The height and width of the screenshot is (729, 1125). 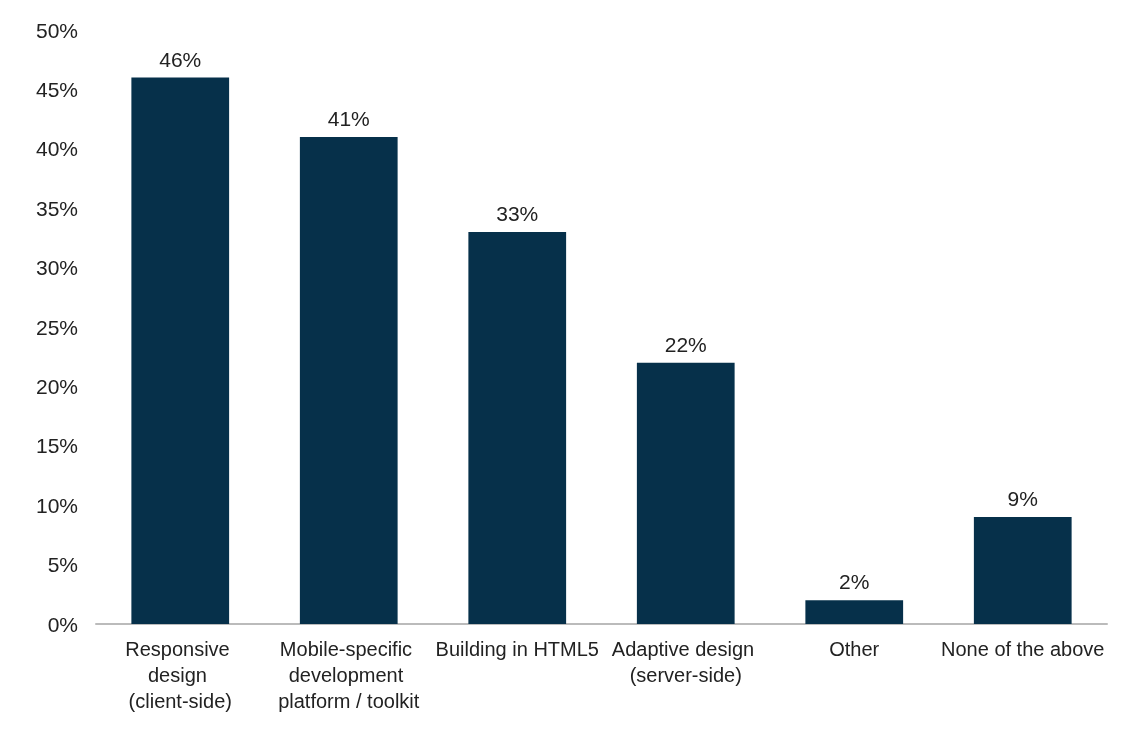 What do you see at coordinates (56, 89) in the screenshot?
I see `y-tick-label: 45%` at bounding box center [56, 89].